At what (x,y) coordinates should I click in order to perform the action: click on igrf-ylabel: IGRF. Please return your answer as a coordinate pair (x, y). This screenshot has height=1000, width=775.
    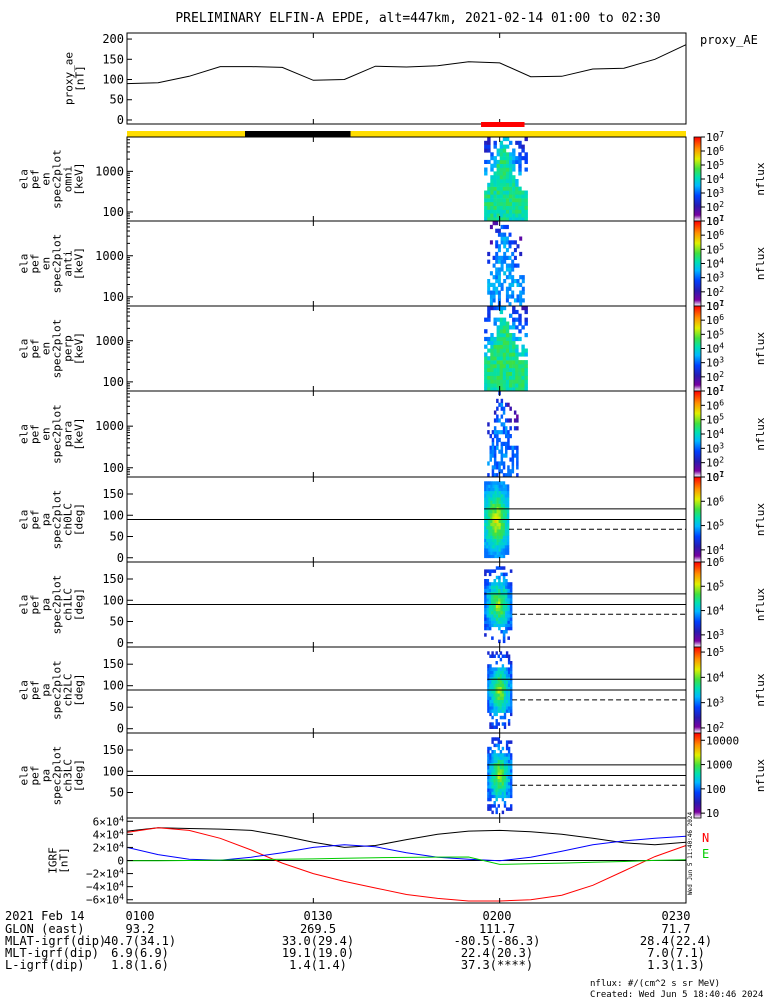
    Looking at the image, I should click on (53, 860).